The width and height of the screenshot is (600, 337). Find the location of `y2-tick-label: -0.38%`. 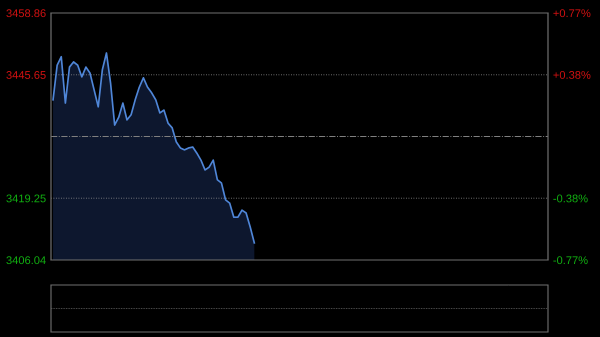

y2-tick-label: -0.38% is located at coordinates (570, 198).